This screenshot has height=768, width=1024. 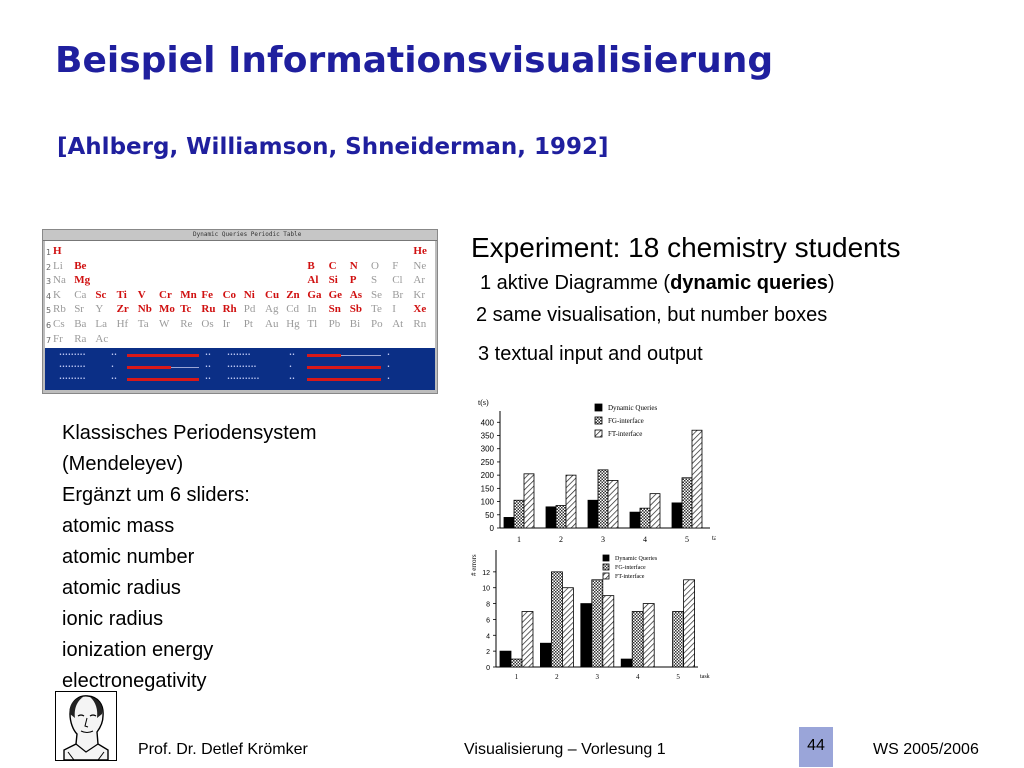 What do you see at coordinates (167, 309) in the screenshot?
I see `element-mo: Mo` at bounding box center [167, 309].